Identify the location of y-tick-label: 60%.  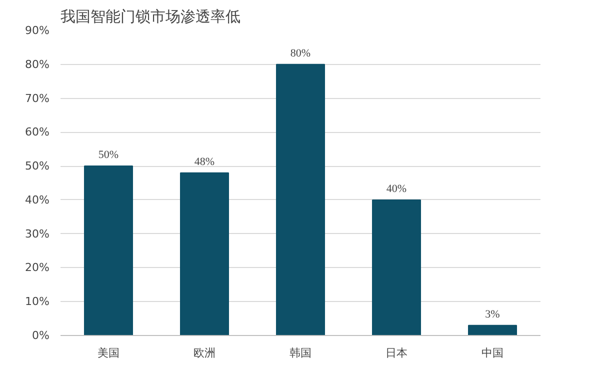
(37, 132).